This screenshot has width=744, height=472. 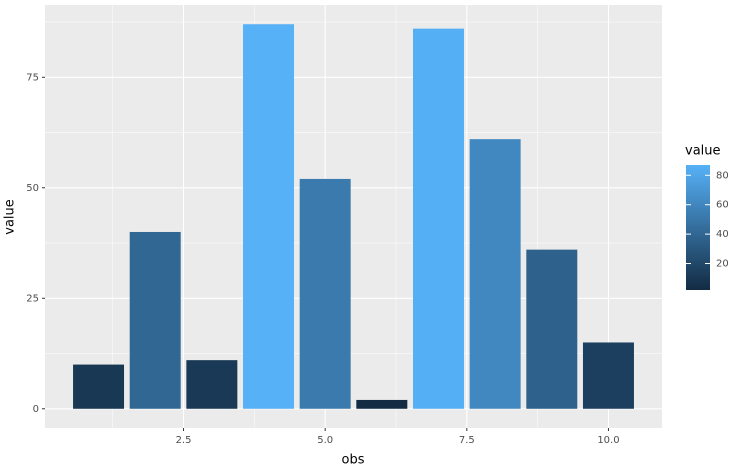 What do you see at coordinates (32, 188) in the screenshot?
I see `y-tick-label: 50` at bounding box center [32, 188].